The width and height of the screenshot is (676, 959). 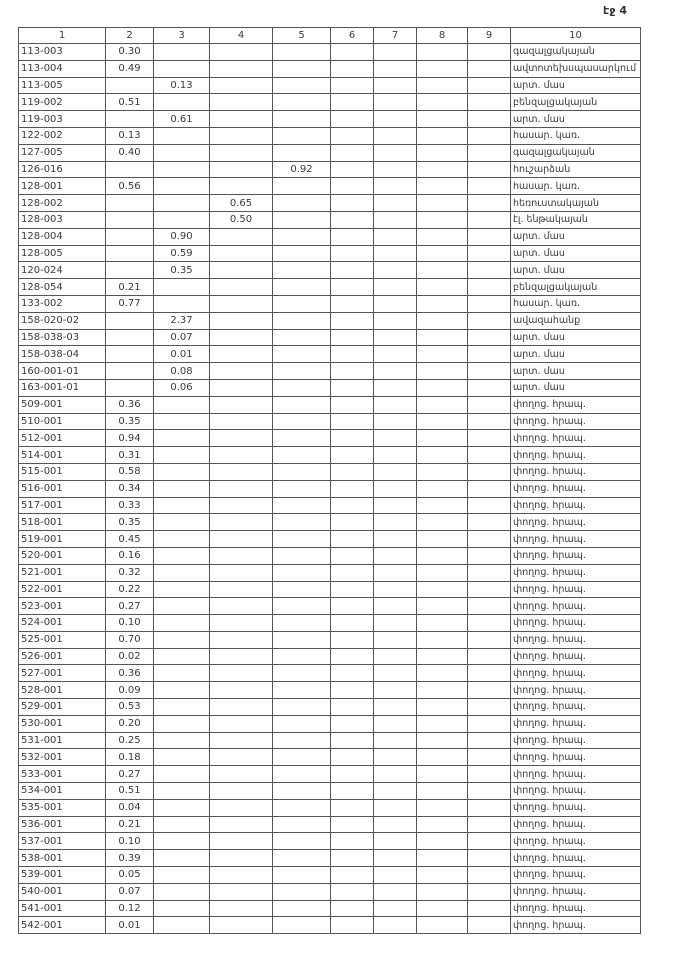 I want to click on area-col-2: 0.21, so click(x=129, y=287).